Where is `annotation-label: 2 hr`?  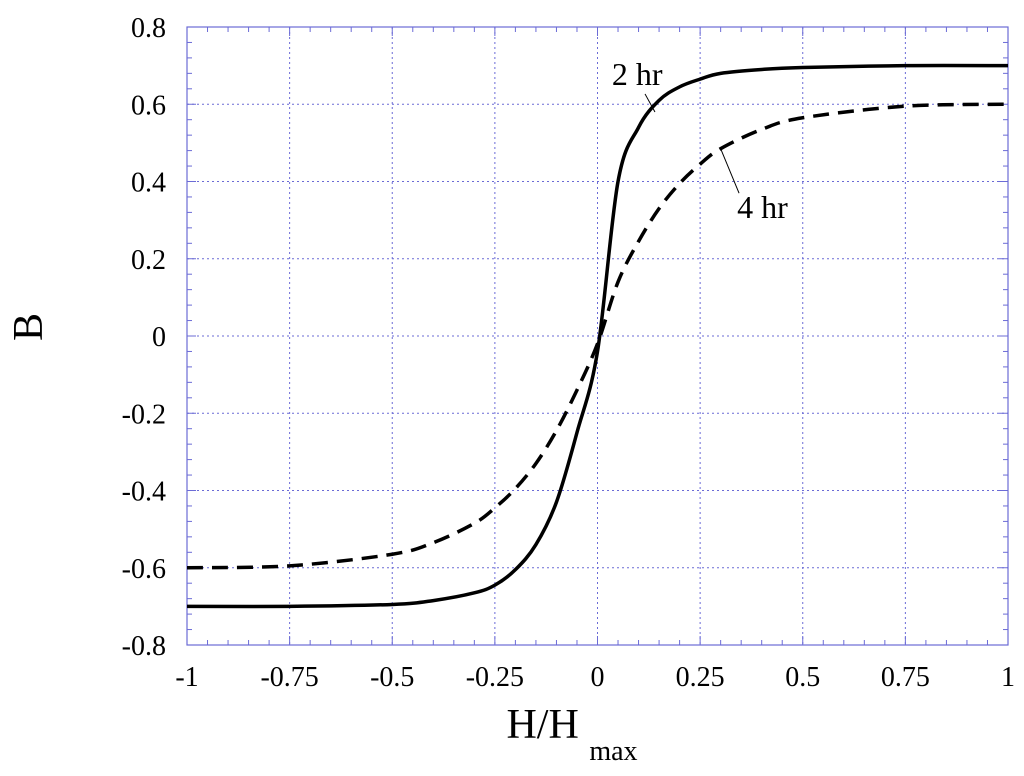
annotation-label: 2 hr is located at coordinates (637, 74).